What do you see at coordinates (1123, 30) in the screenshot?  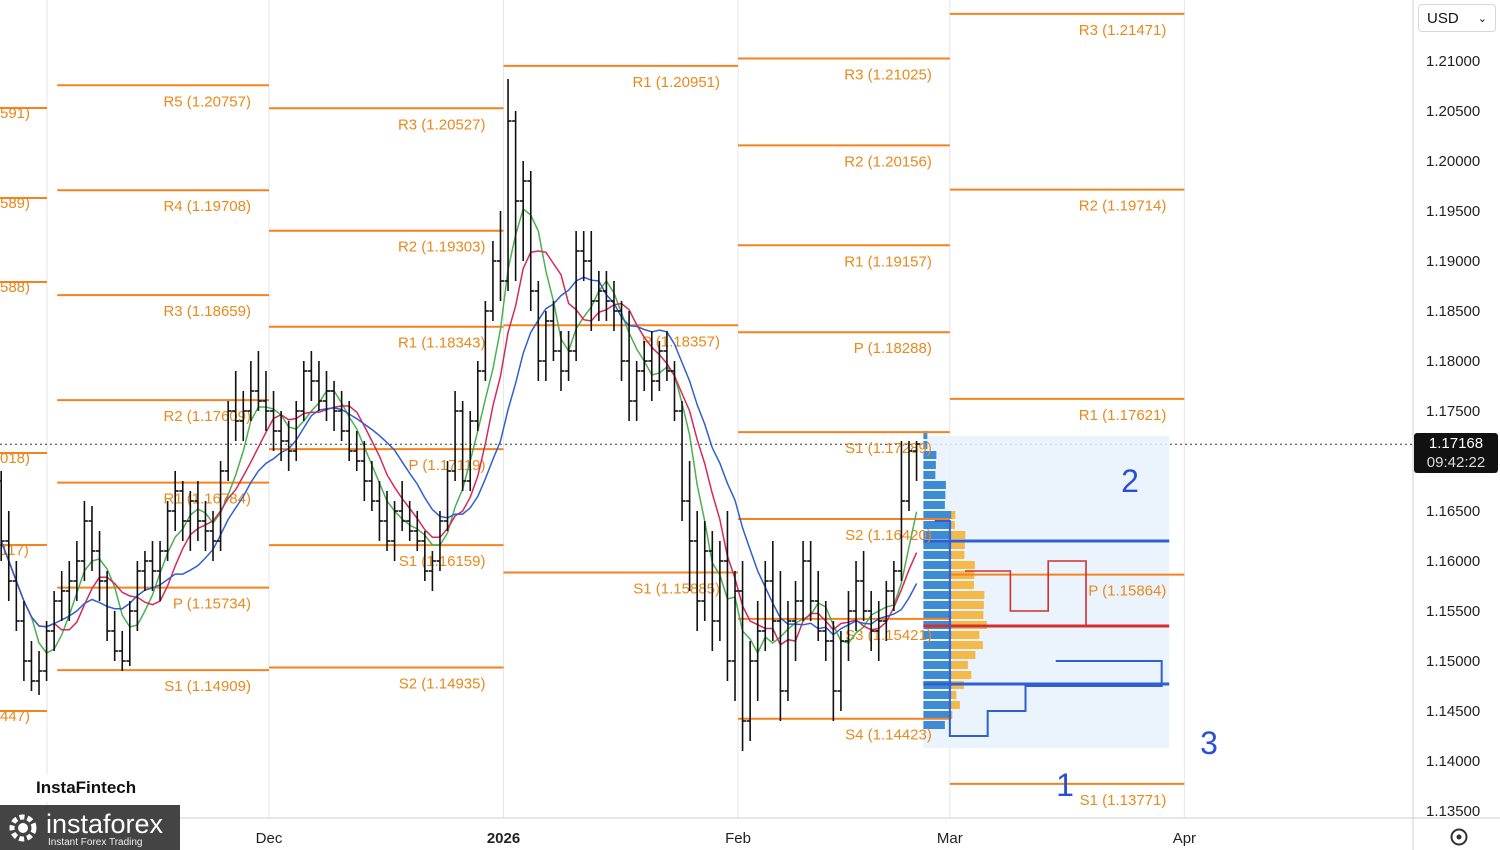 I see `pivot-label-r3: R3 (1.21471)` at bounding box center [1123, 30].